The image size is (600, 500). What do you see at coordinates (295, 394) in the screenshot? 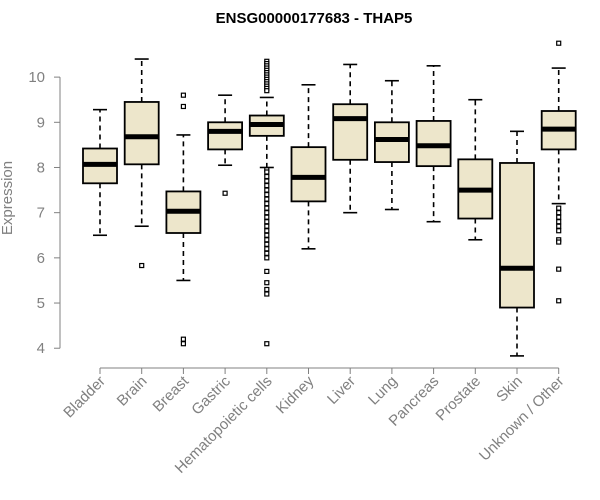
I see `x-tick-label: Kidney` at bounding box center [295, 394].